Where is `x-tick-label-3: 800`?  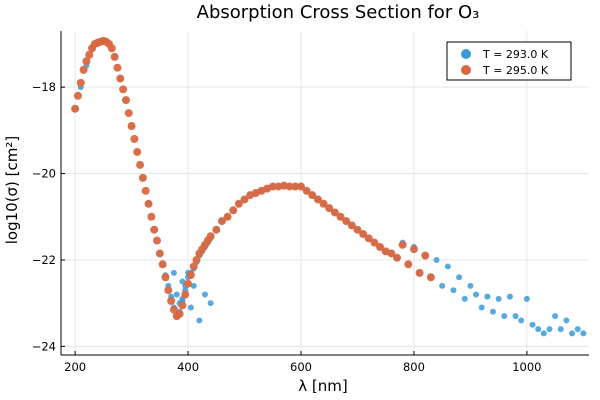
x-tick-label-3: 800 is located at coordinates (414, 367).